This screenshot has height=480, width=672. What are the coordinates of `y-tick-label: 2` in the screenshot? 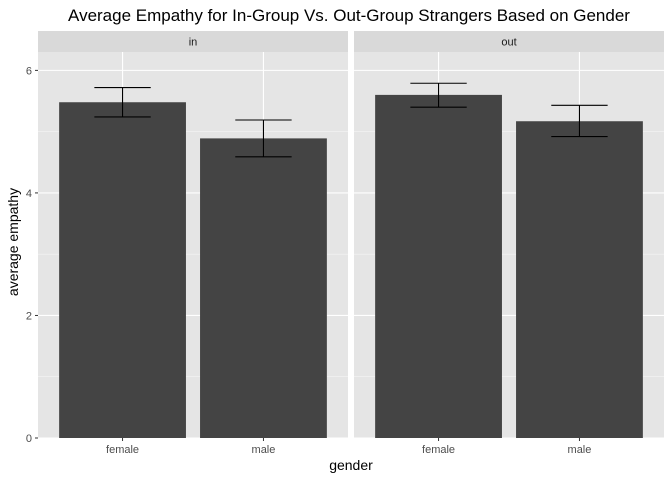 It's located at (29, 316).